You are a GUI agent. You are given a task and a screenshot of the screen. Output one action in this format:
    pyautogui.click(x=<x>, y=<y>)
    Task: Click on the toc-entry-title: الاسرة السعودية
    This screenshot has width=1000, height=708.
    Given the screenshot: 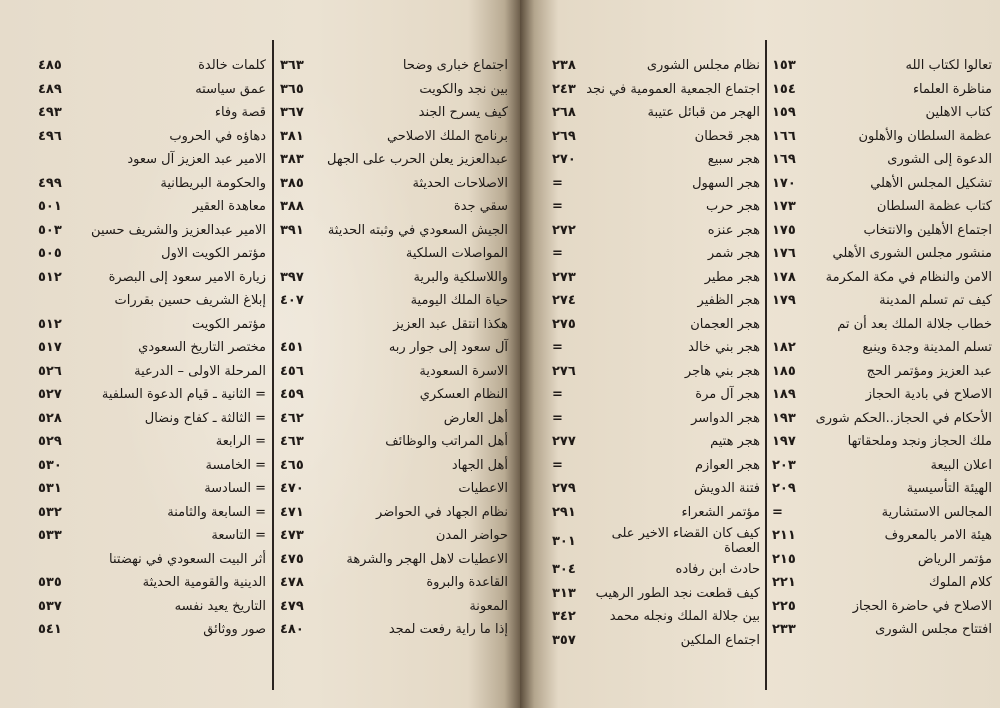 What is the action you would take?
    pyautogui.click(x=463, y=371)
    